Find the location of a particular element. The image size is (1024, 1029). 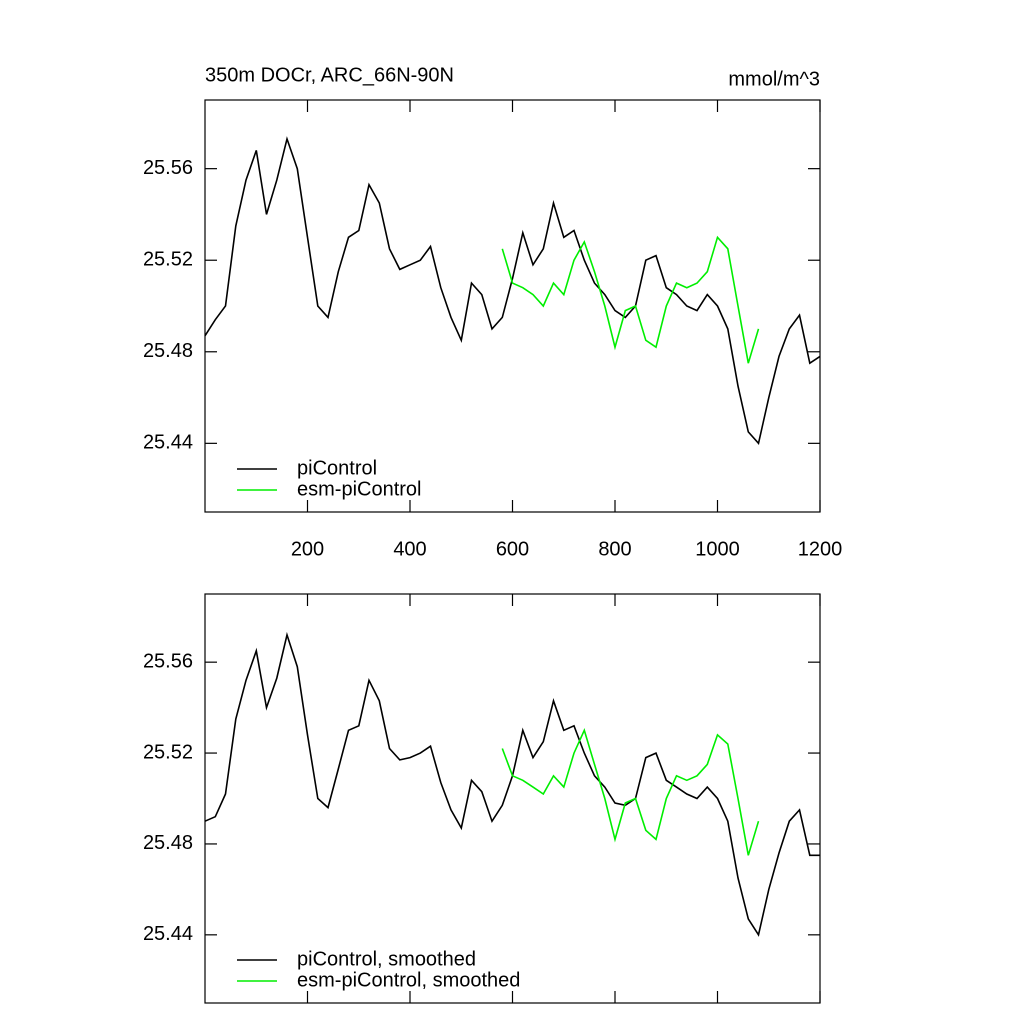

x-tick-label: 1200 is located at coordinates (820, 549).